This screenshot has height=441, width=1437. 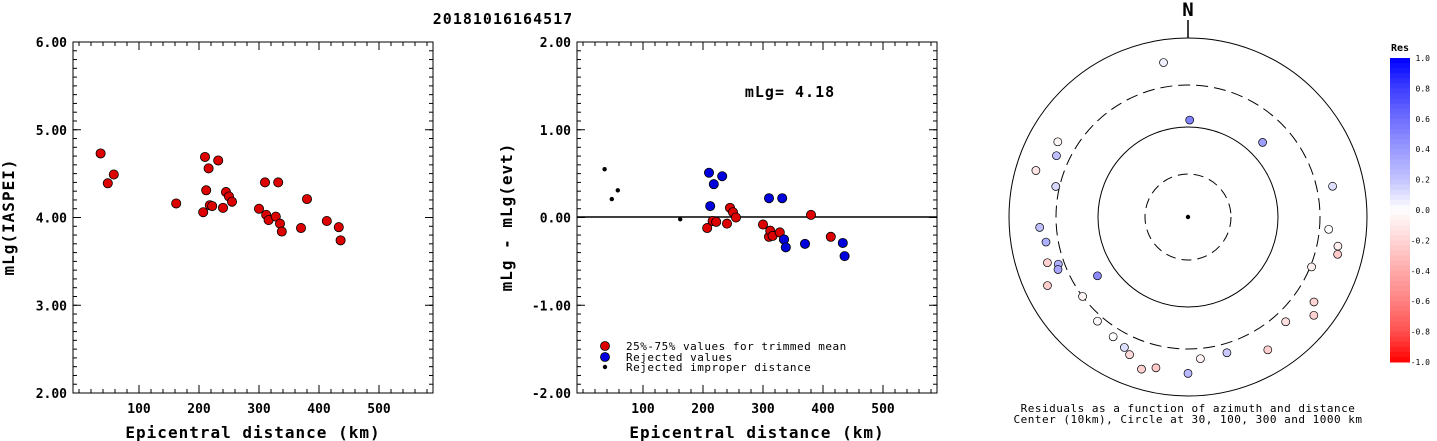 What do you see at coordinates (790, 92) in the screenshot?
I see `magnitude-annotation: mLg= 4.18` at bounding box center [790, 92].